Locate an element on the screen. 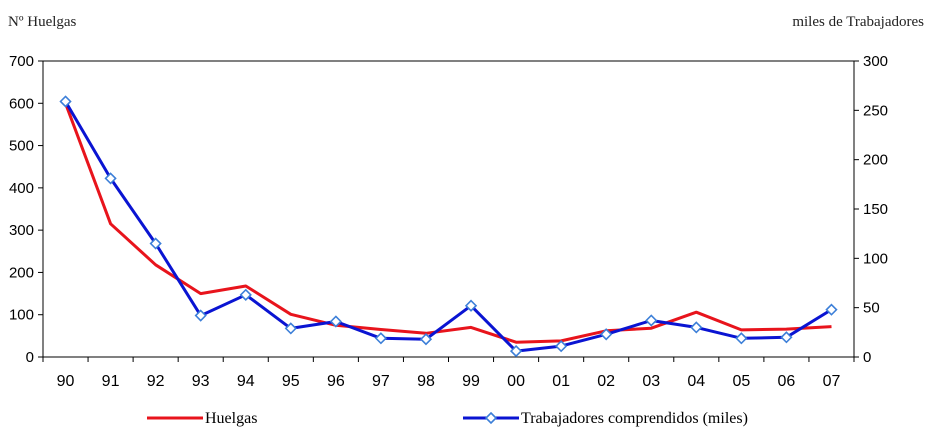  right-tick-label: 100 is located at coordinates (875, 258).